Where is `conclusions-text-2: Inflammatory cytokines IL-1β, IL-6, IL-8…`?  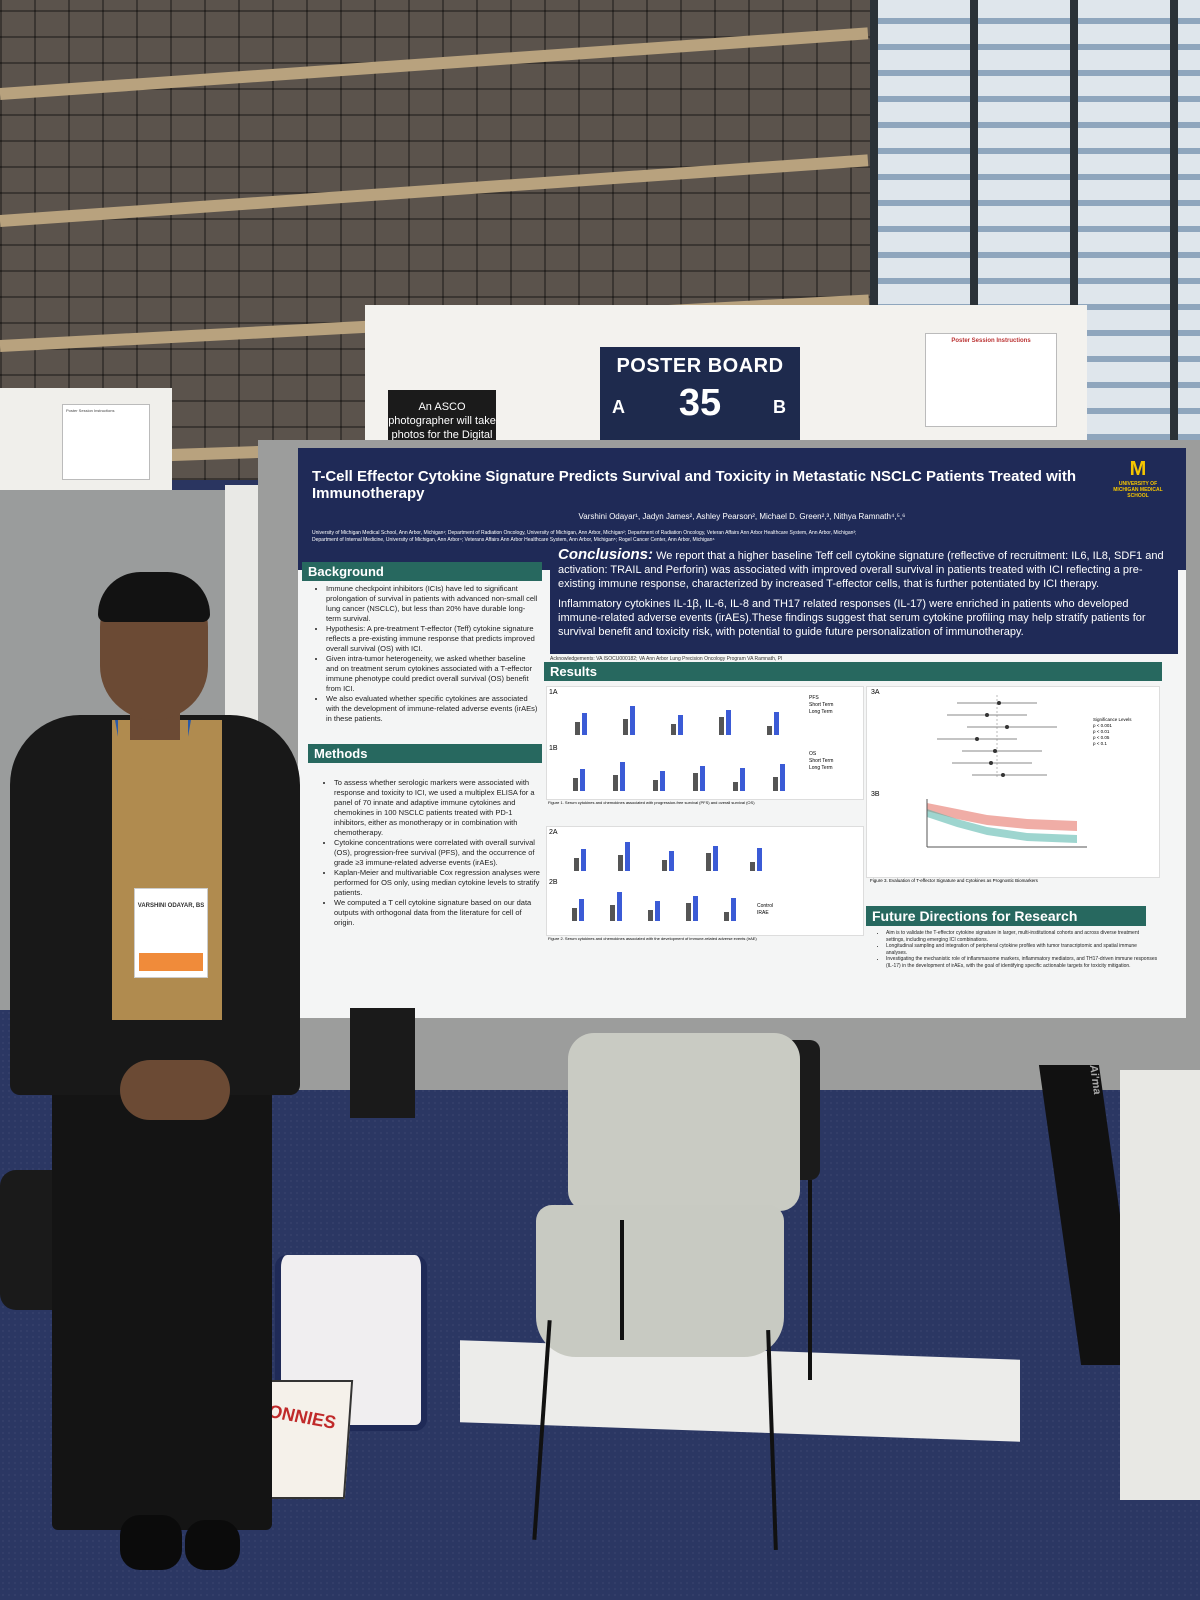
conclusions-text-2: Inflammatory cytokines IL-1β, IL-6, IL-8… is located at coordinates (852, 618).